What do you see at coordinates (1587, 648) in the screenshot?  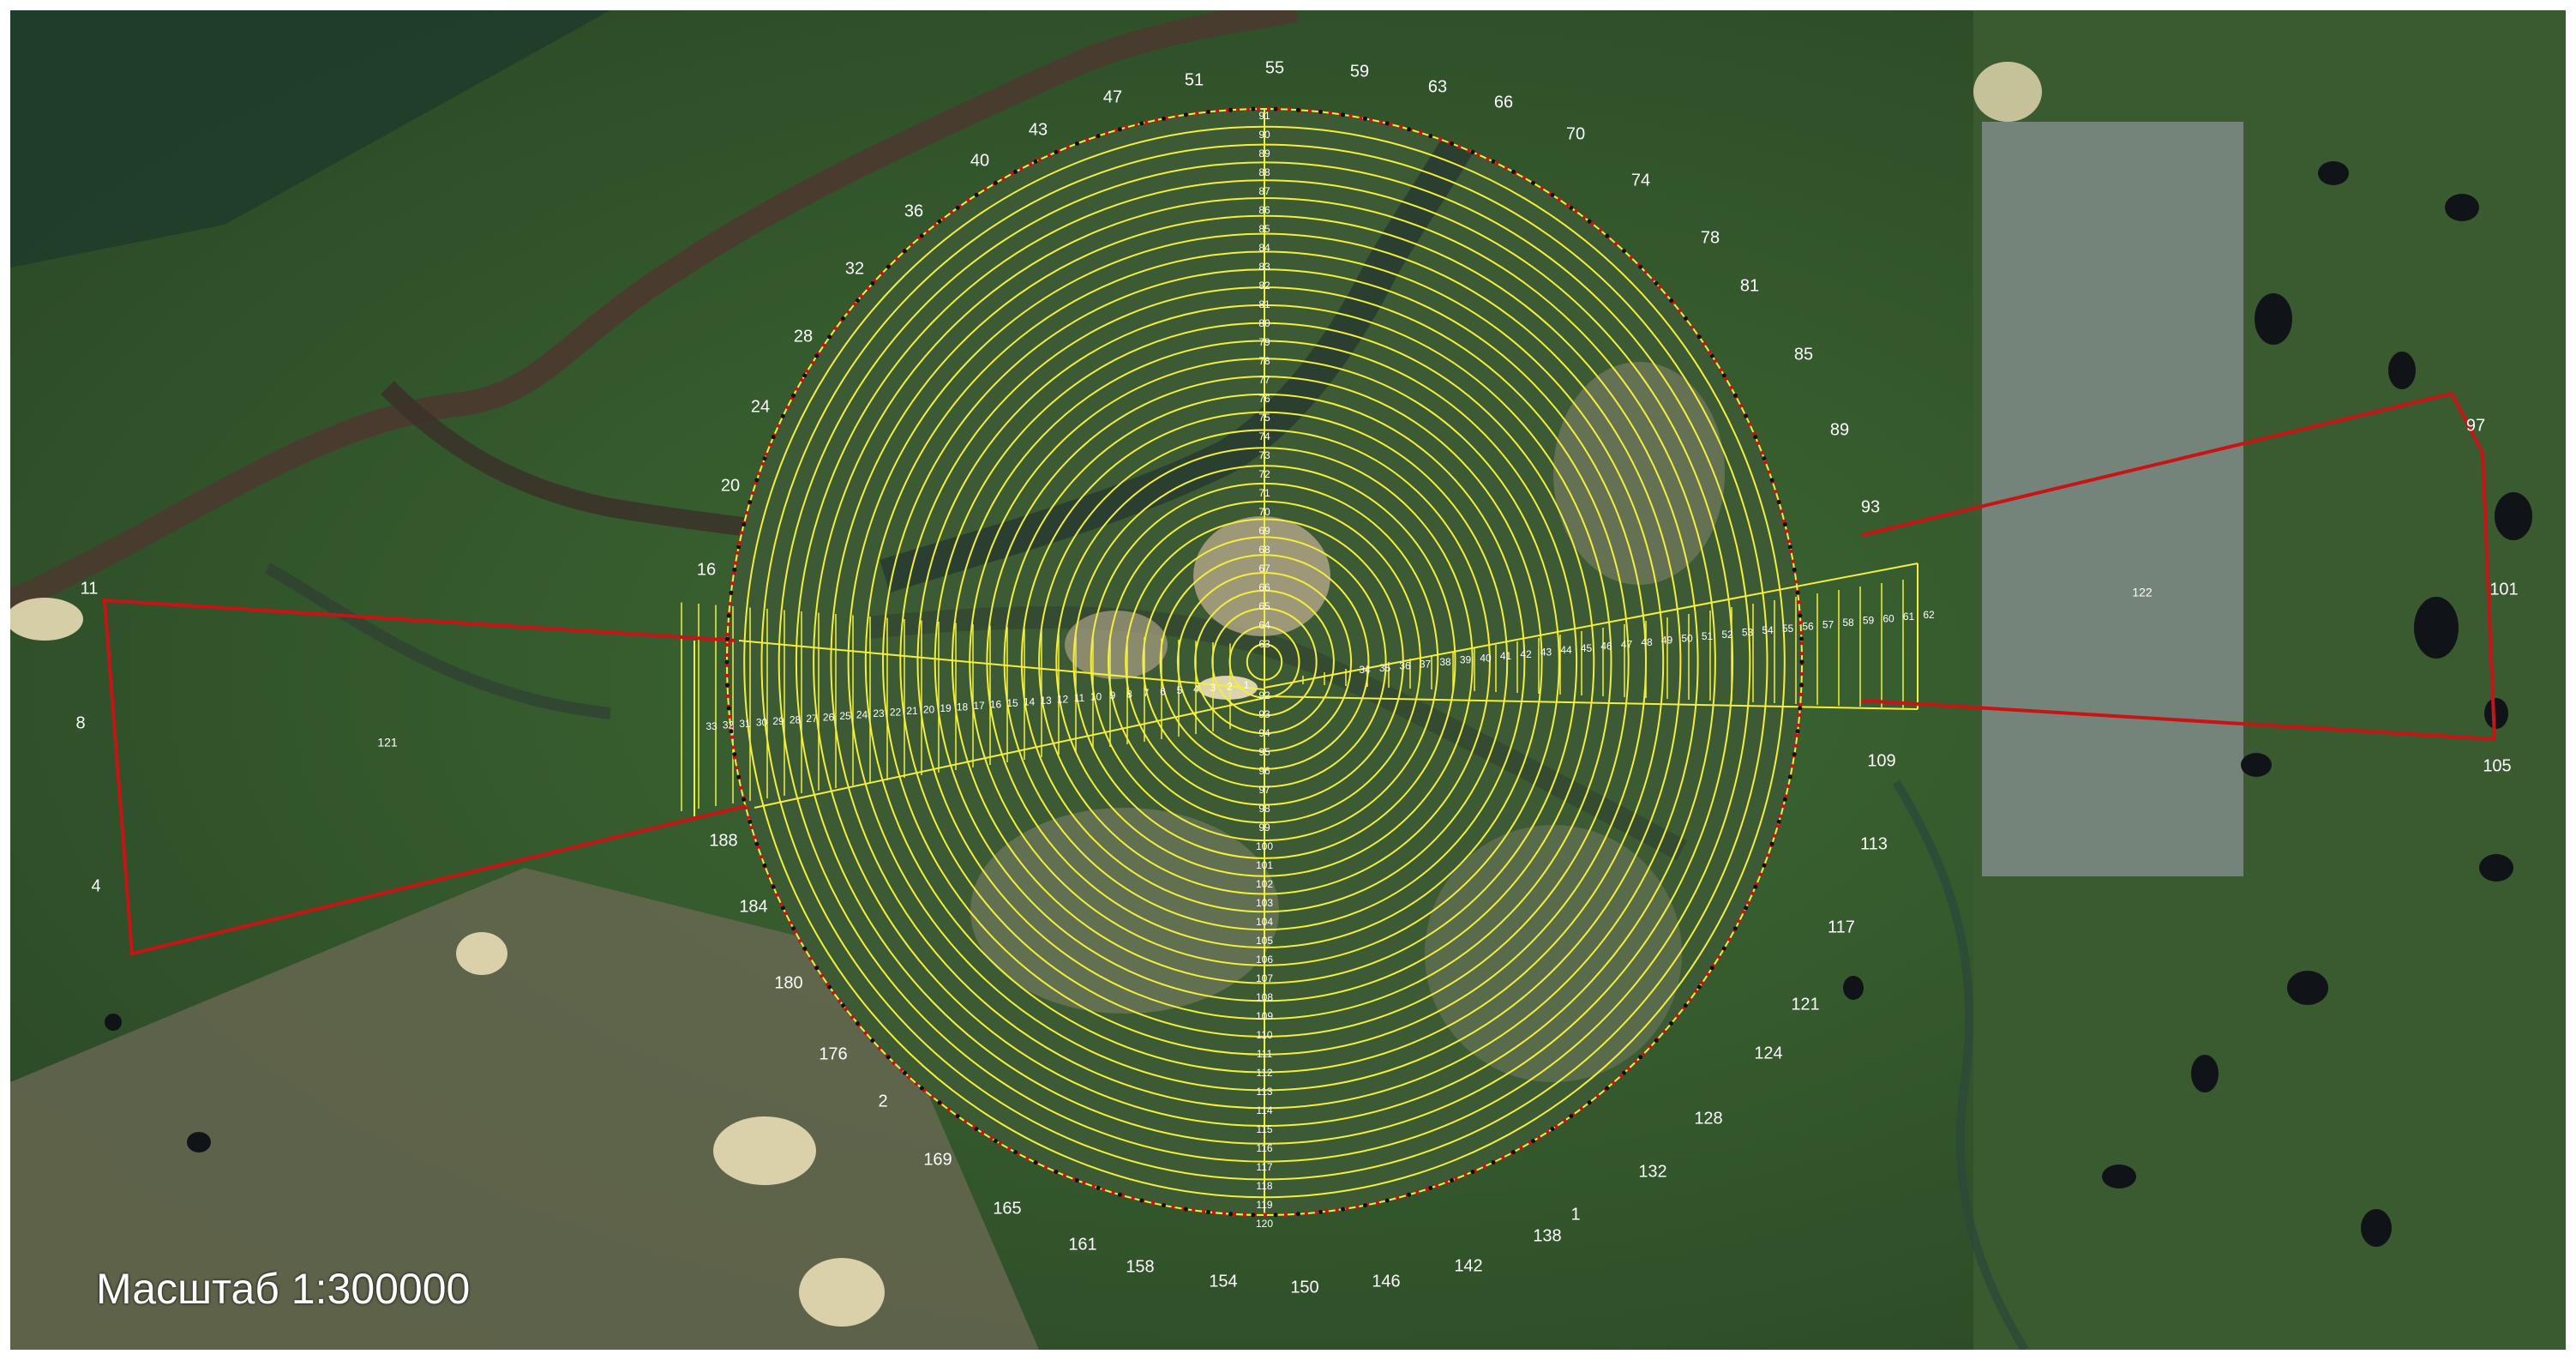 I see `zone-label-east: 45` at bounding box center [1587, 648].